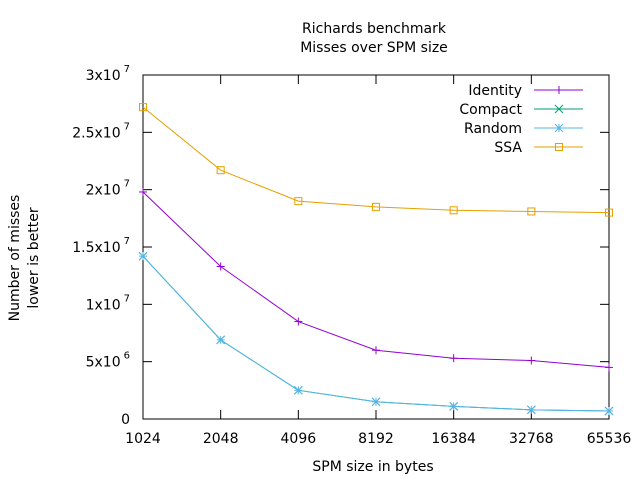 Image resolution: width=640 pixels, height=480 pixels. What do you see at coordinates (521, 119) in the screenshot?
I see `legend: Identity Compact Random SSA` at bounding box center [521, 119].